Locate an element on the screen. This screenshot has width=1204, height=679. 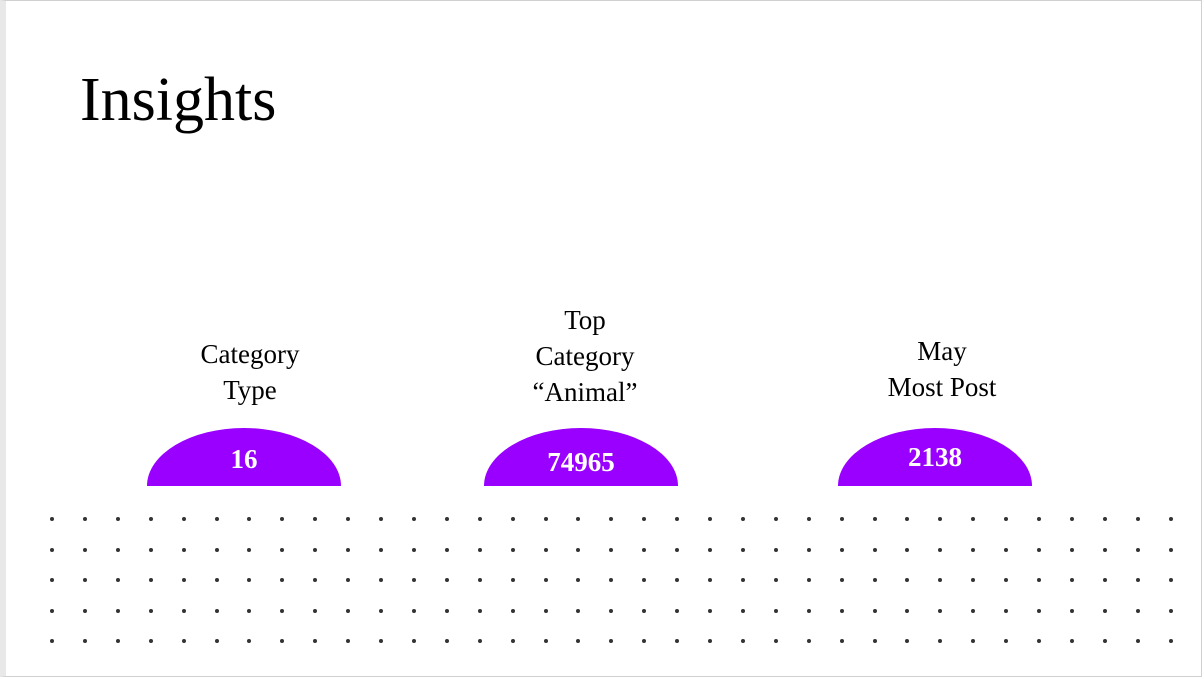
card-label-top-category: Top Category “Animal” is located at coordinates (585, 356).